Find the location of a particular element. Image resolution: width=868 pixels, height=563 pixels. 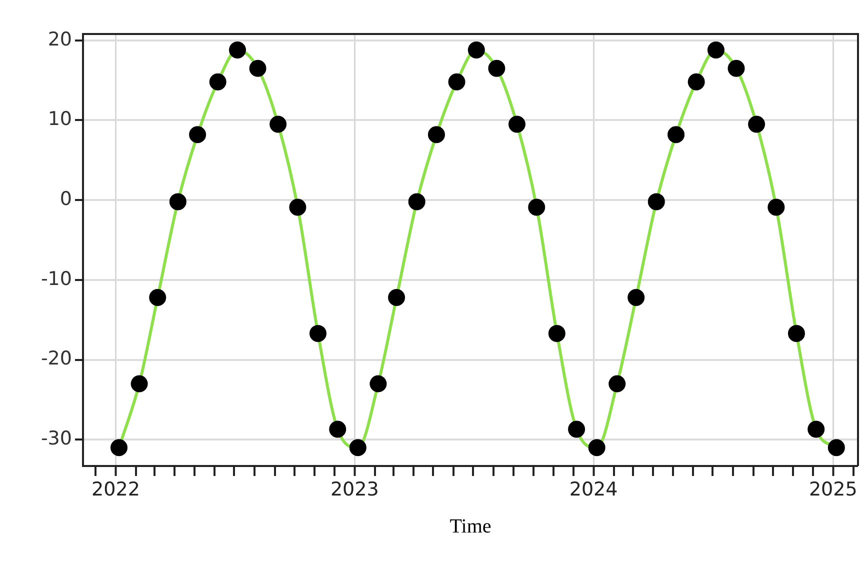

y-tick-label: 0 is located at coordinates (66, 199).